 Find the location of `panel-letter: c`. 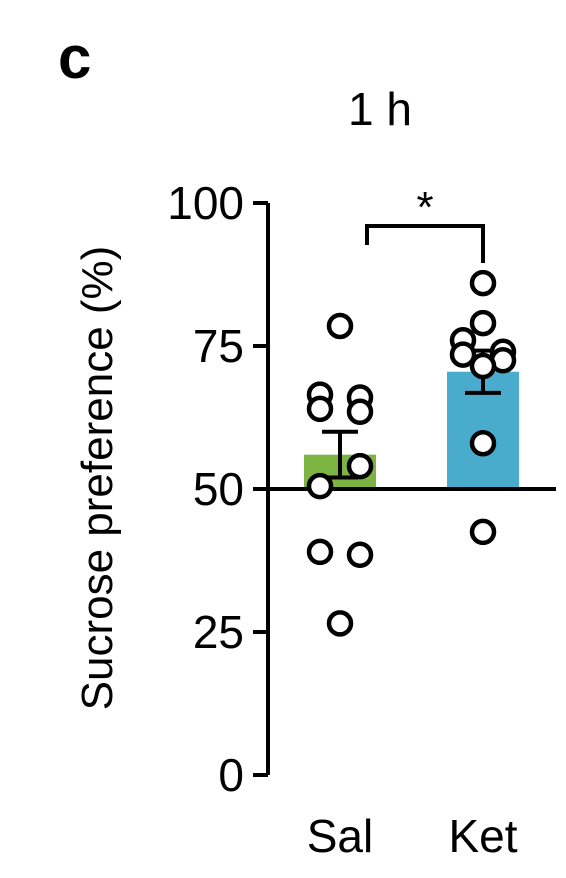

panel-letter: c is located at coordinates (74, 57).